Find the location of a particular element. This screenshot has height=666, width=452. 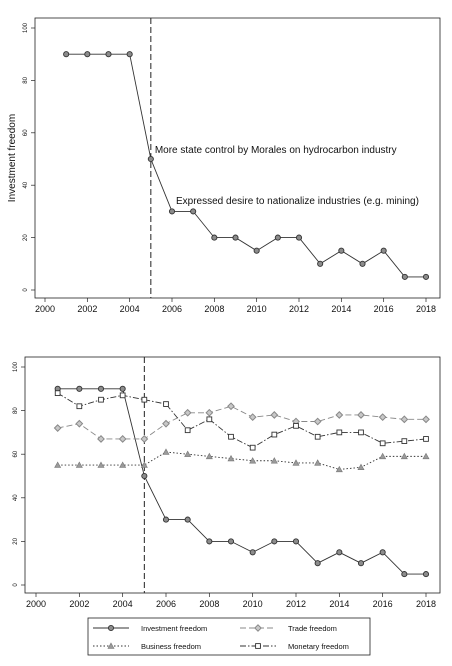

x-tick-label: 2014 is located at coordinates (339, 604).